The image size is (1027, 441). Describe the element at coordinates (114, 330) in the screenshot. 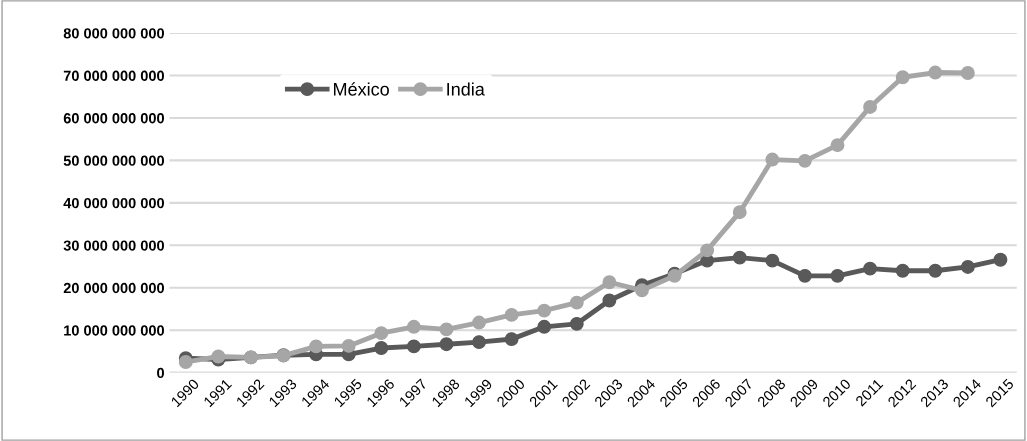

I see `y-tick-label: 10 000 000 000` at that location.